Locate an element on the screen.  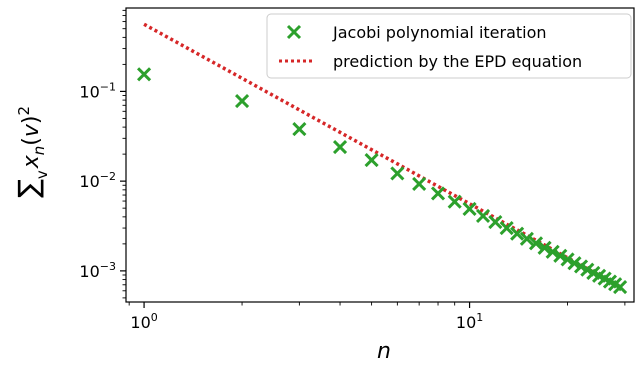
x-tick-label: 10¹ is located at coordinates (469, 321).